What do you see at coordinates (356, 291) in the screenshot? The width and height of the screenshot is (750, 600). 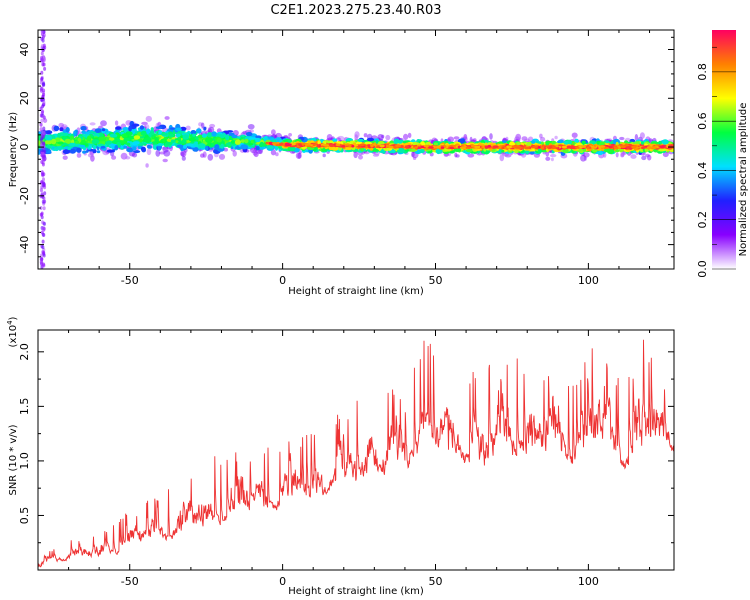 I see `spectrogram-x-label: Height of straight line (km)` at bounding box center [356, 291].